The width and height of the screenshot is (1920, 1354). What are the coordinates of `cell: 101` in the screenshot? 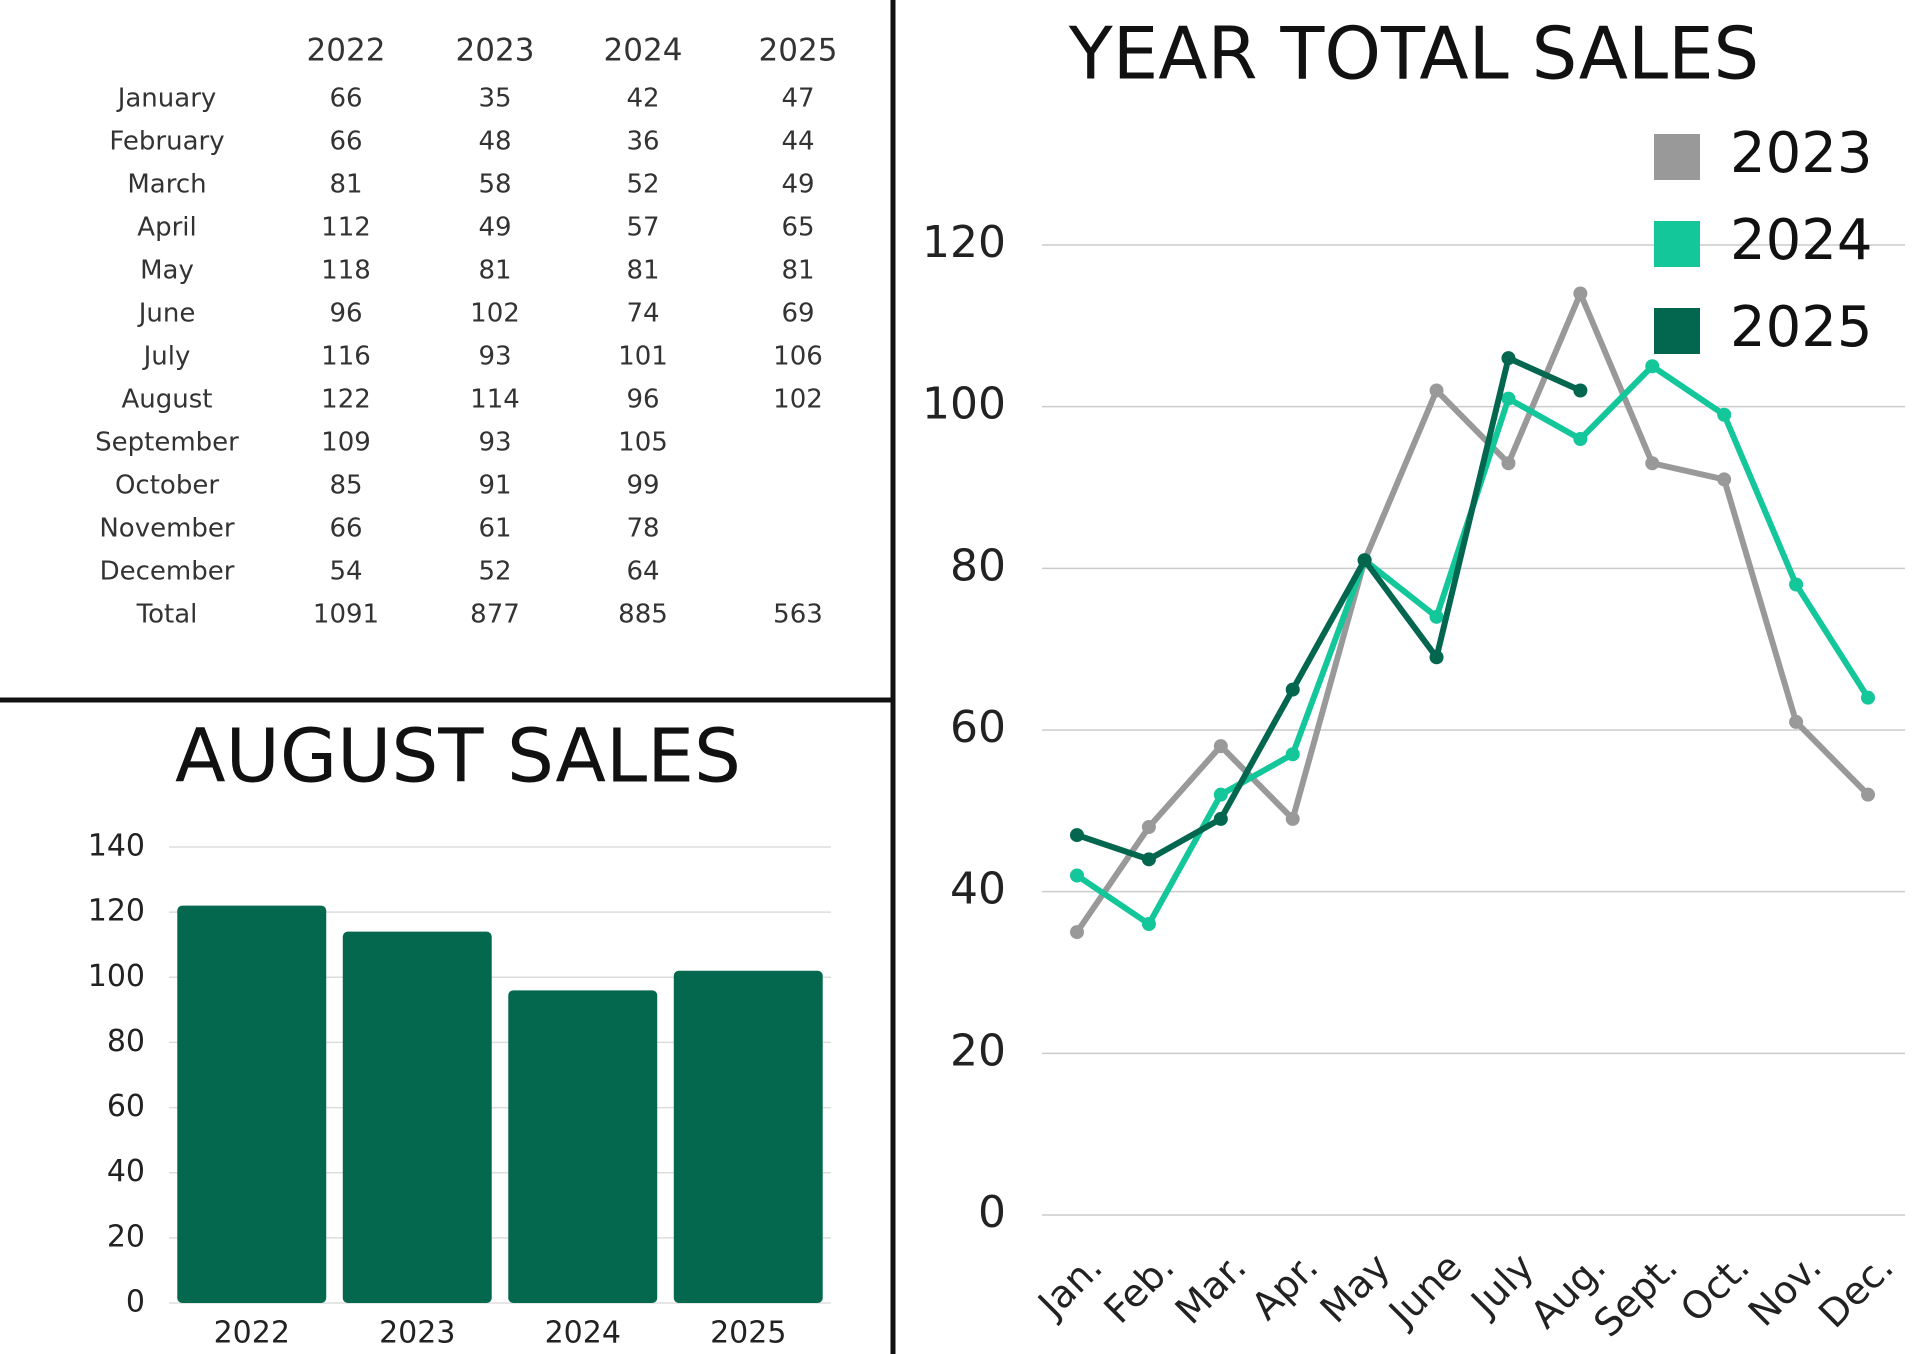 It's located at (643, 357).